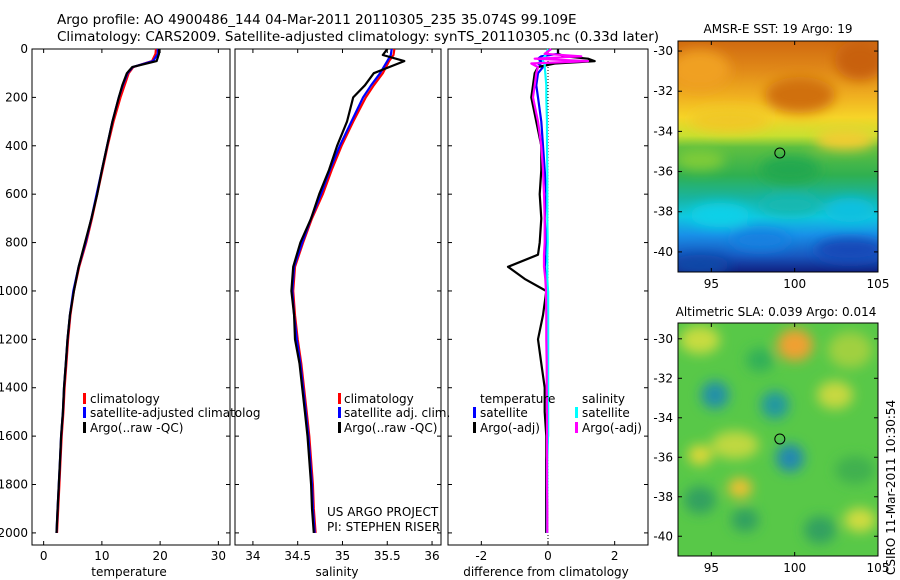 The image size is (900, 580). What do you see at coordinates (383, 527) in the screenshot?
I see `credits-pi: PI: STEPHEN RISER` at bounding box center [383, 527].